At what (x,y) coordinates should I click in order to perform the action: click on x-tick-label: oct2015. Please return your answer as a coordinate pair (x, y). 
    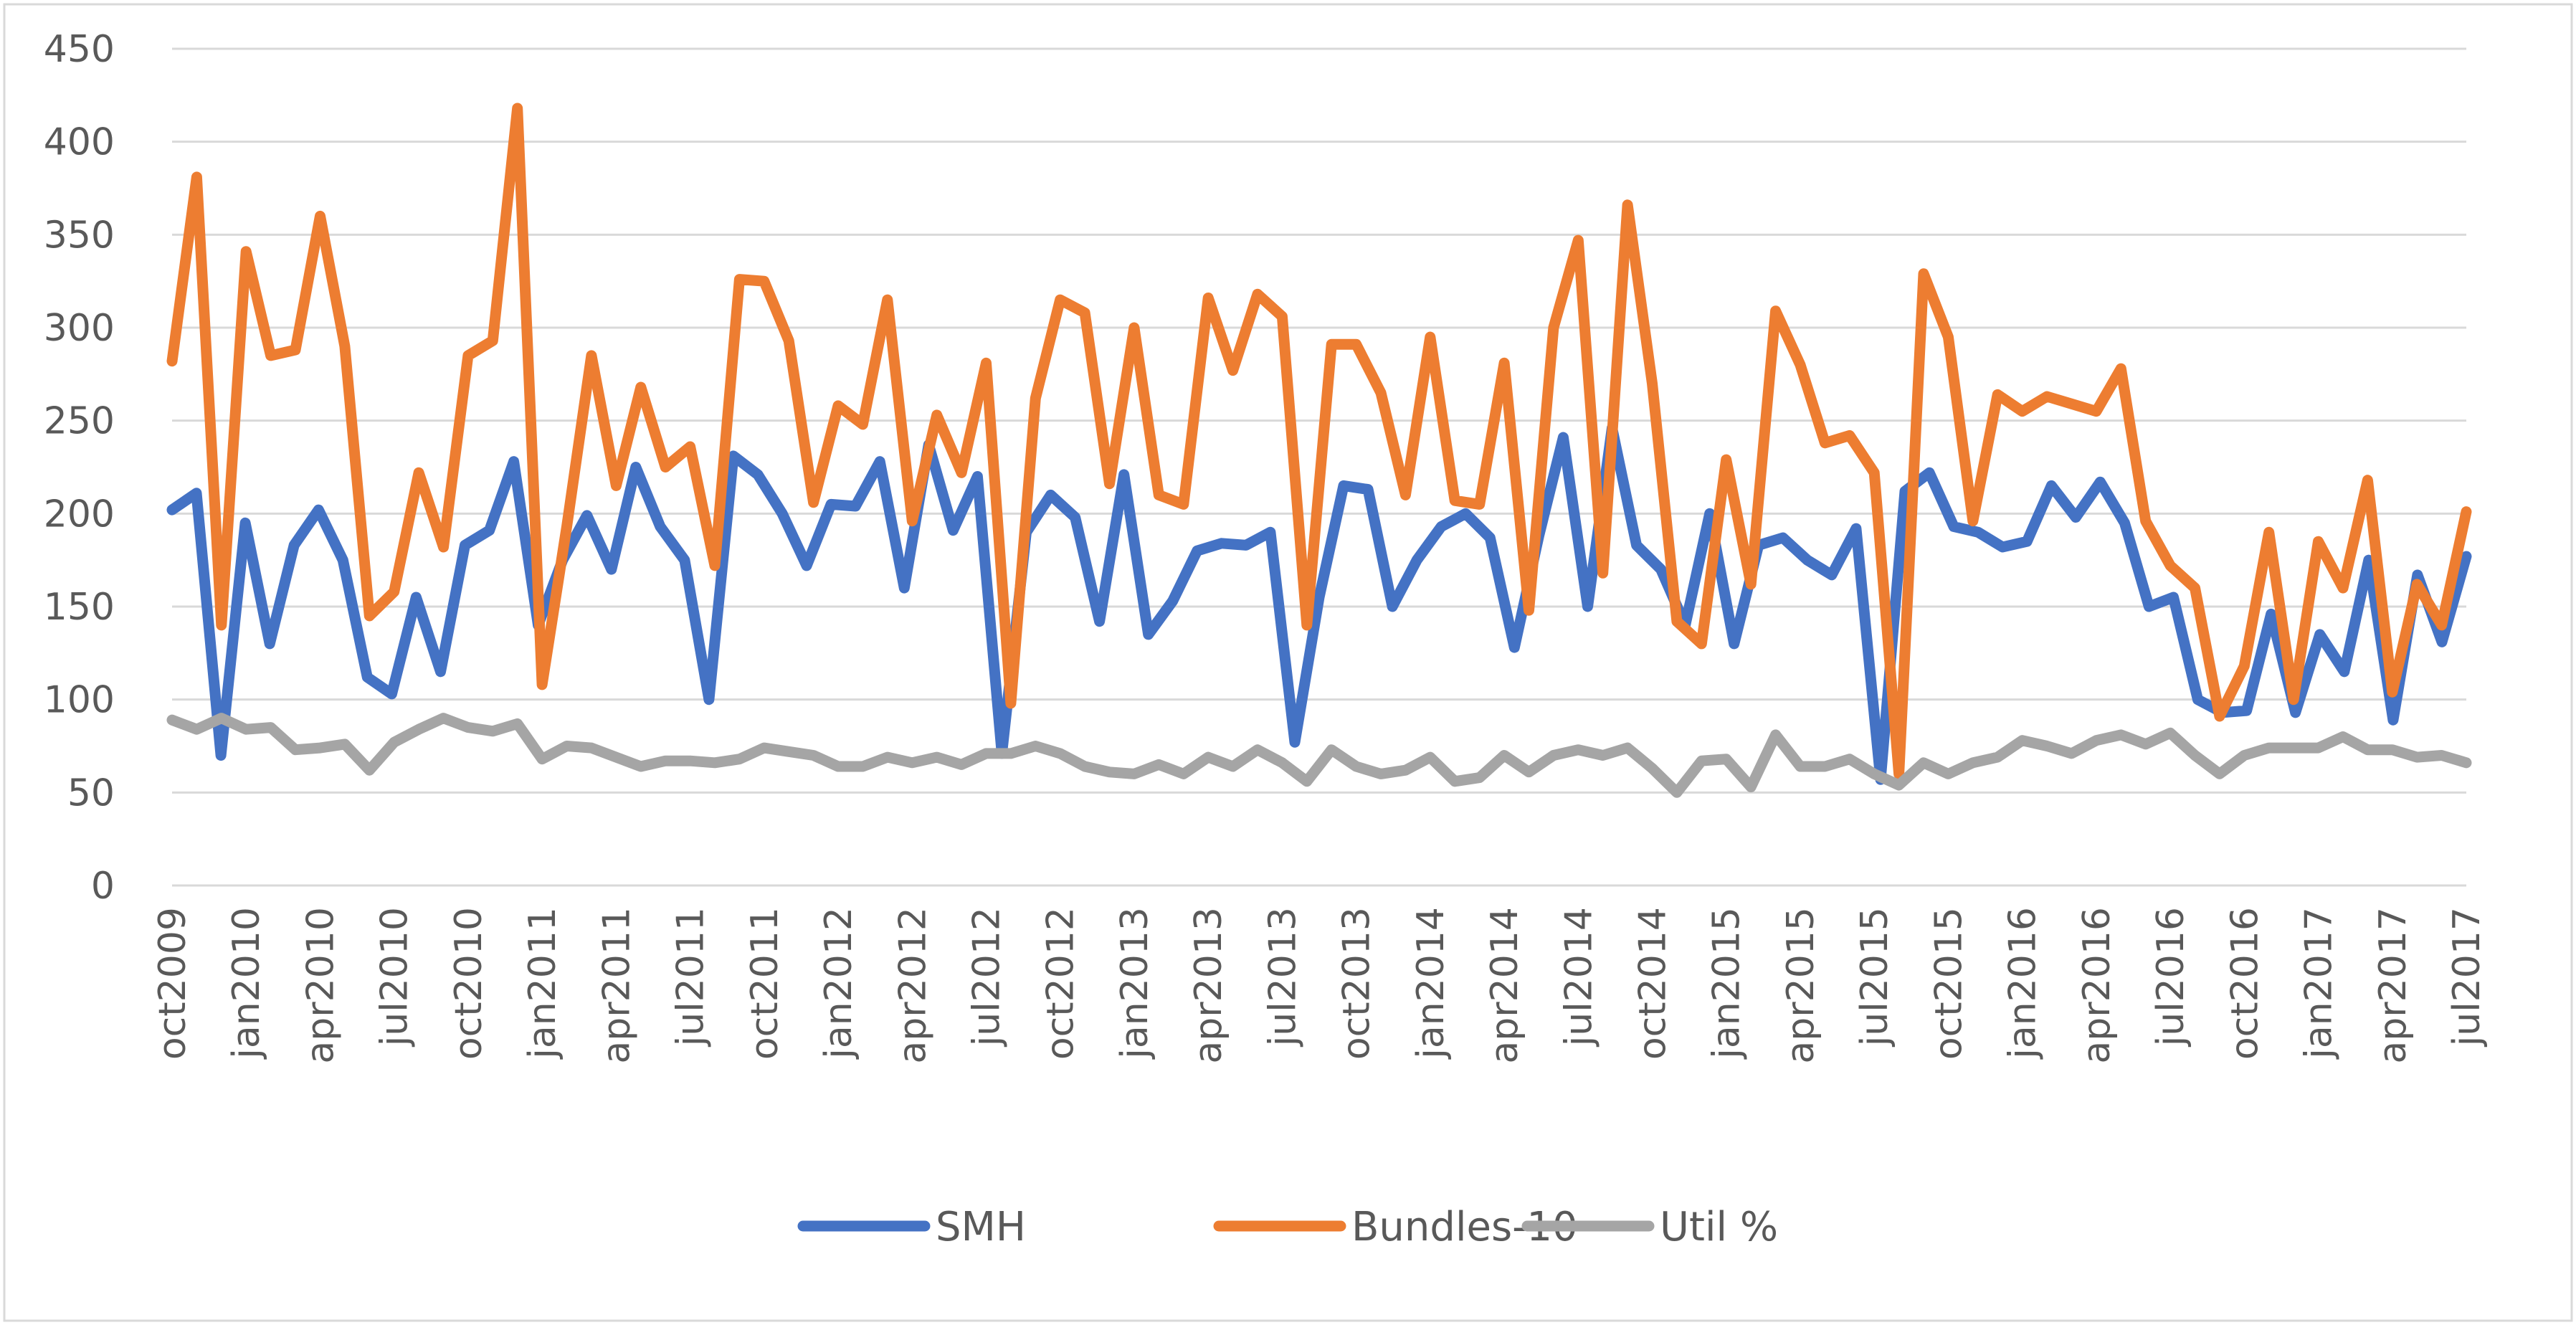
    Looking at the image, I should click on (1949, 983).